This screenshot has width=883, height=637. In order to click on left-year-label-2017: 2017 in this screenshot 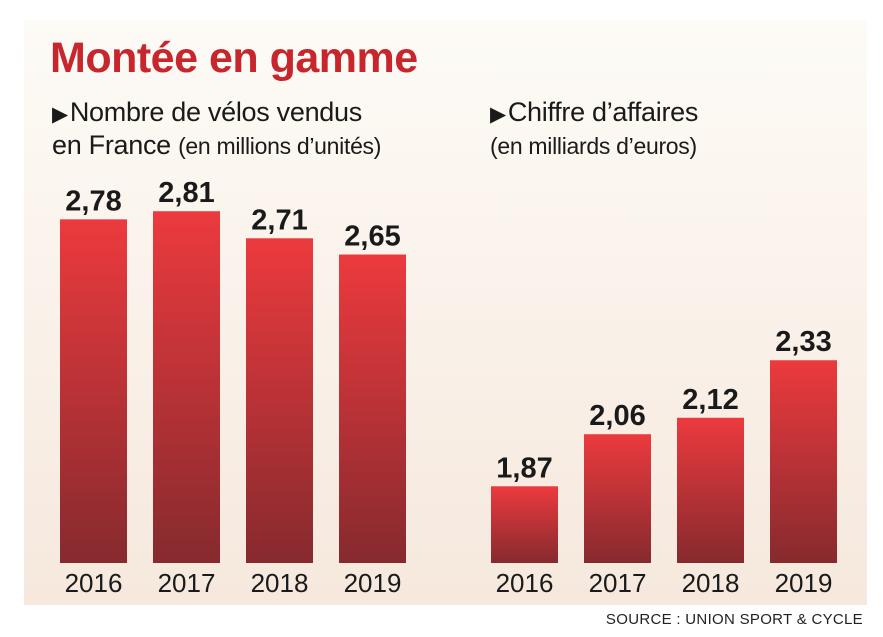, I will do `click(187, 583)`.